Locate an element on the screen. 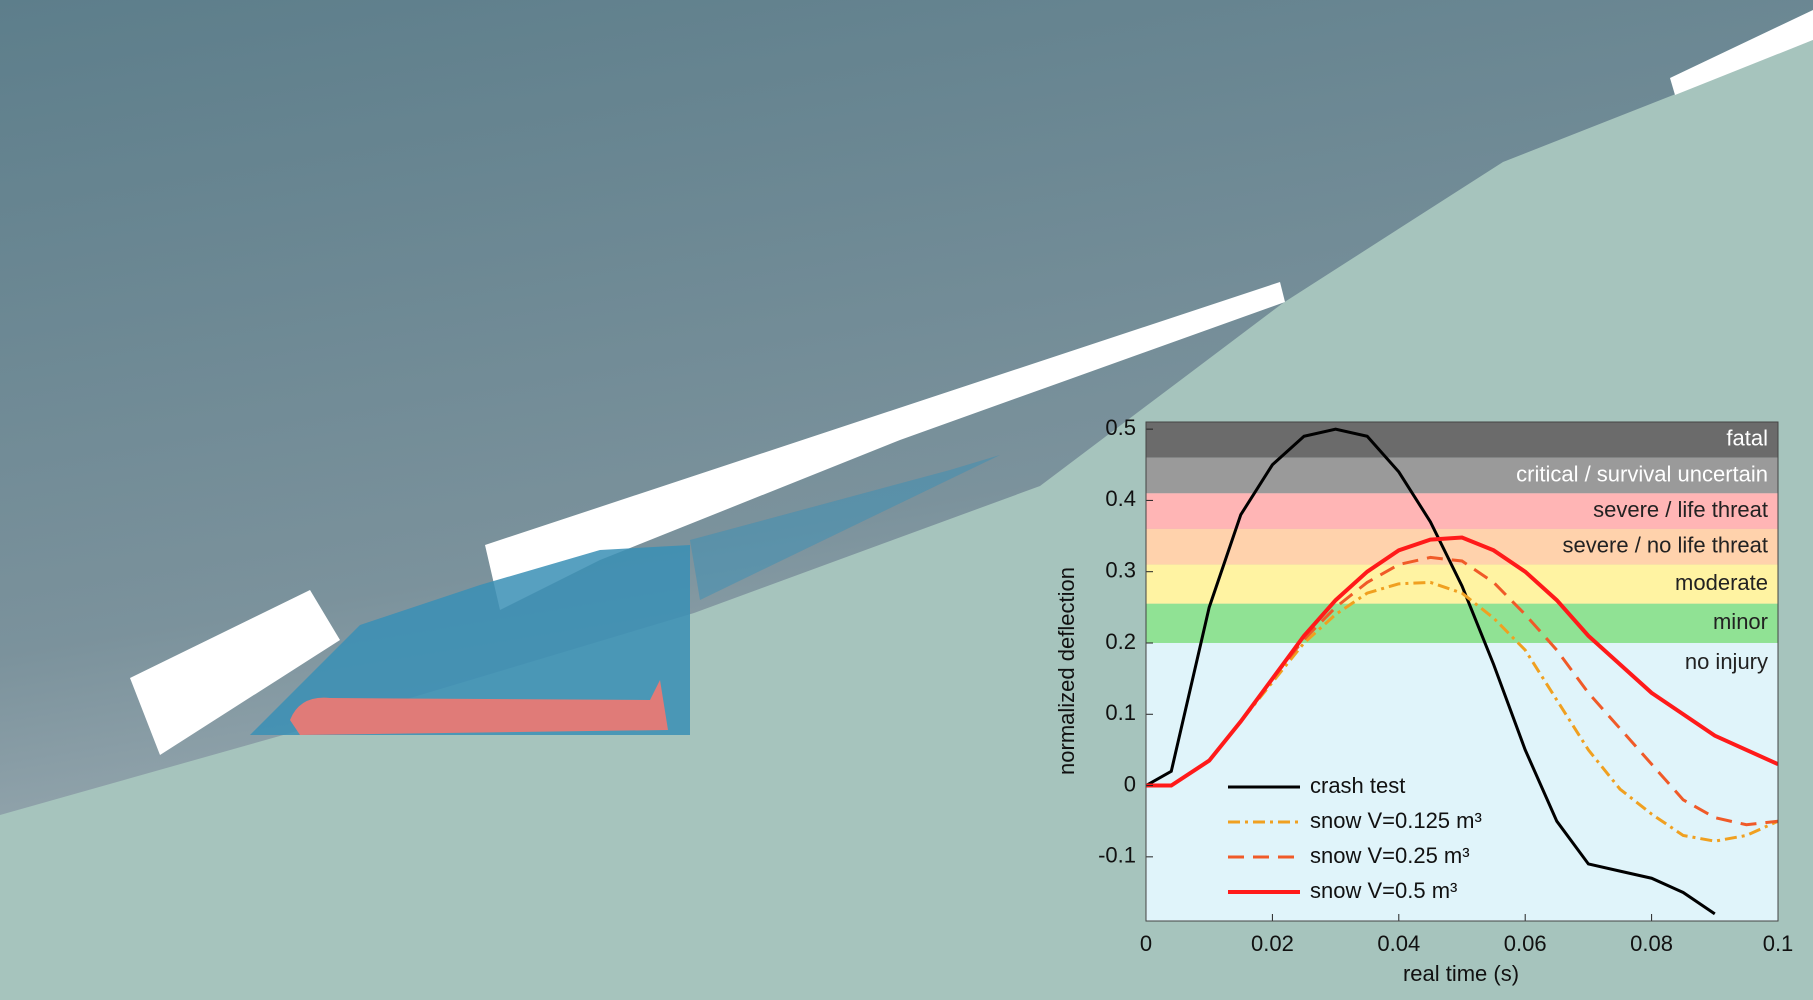  y-tick-label: 0.5 is located at coordinates (1120, 427).